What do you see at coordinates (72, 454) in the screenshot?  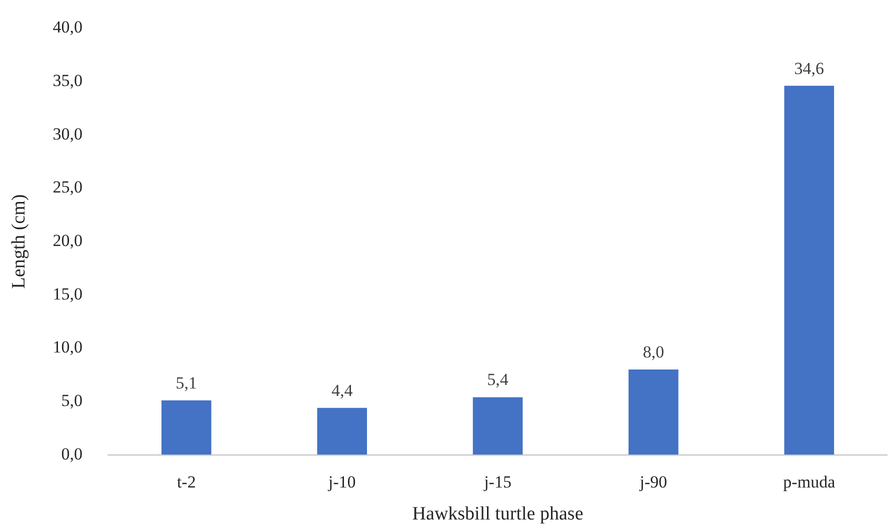 I see `y-tick-label: 0,0` at bounding box center [72, 454].